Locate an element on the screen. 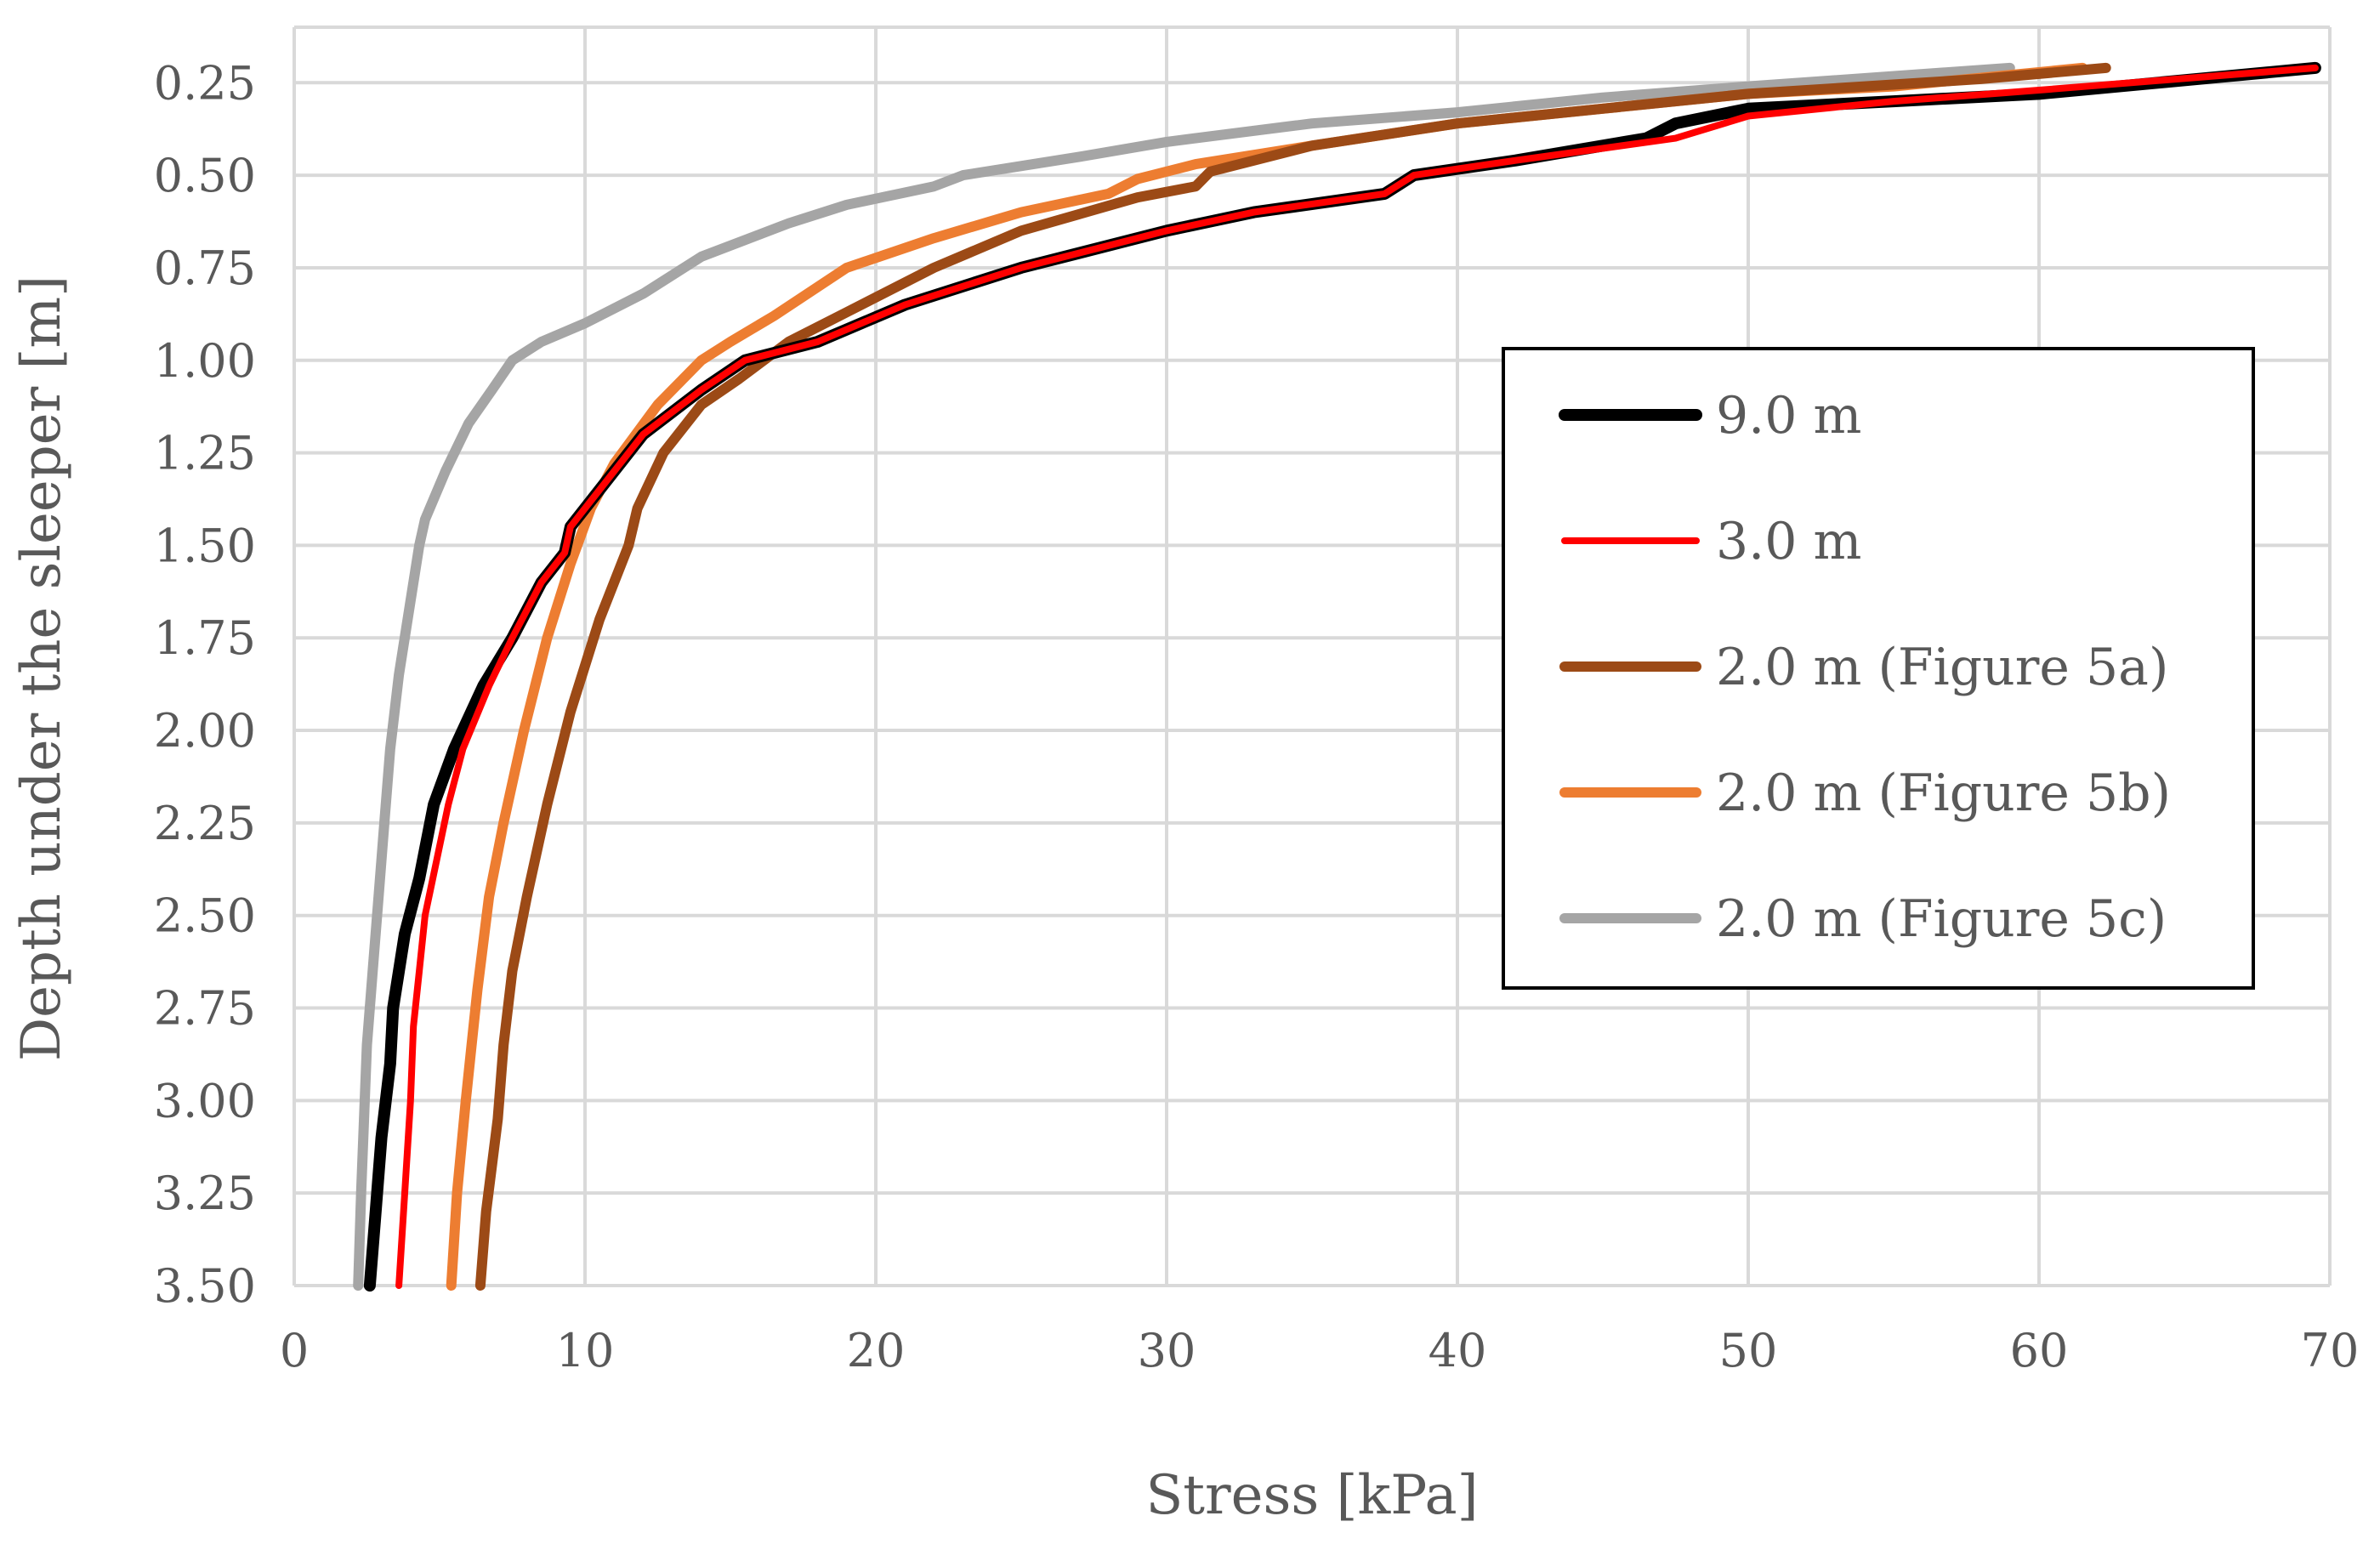  x-tick-label: 40 is located at coordinates (1458, 1350).